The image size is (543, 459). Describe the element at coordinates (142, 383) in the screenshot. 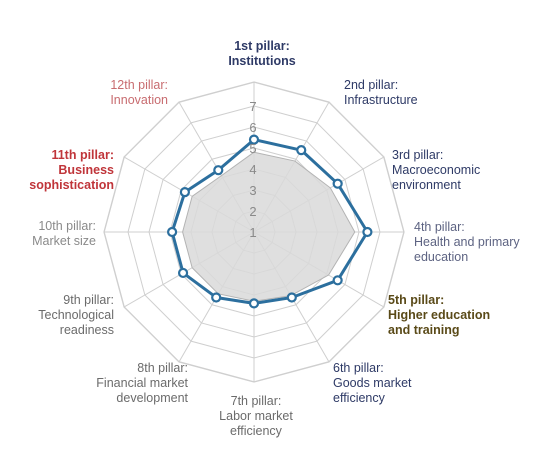

I see `axis-label-8: 8th pillar: Financial market development` at that location.